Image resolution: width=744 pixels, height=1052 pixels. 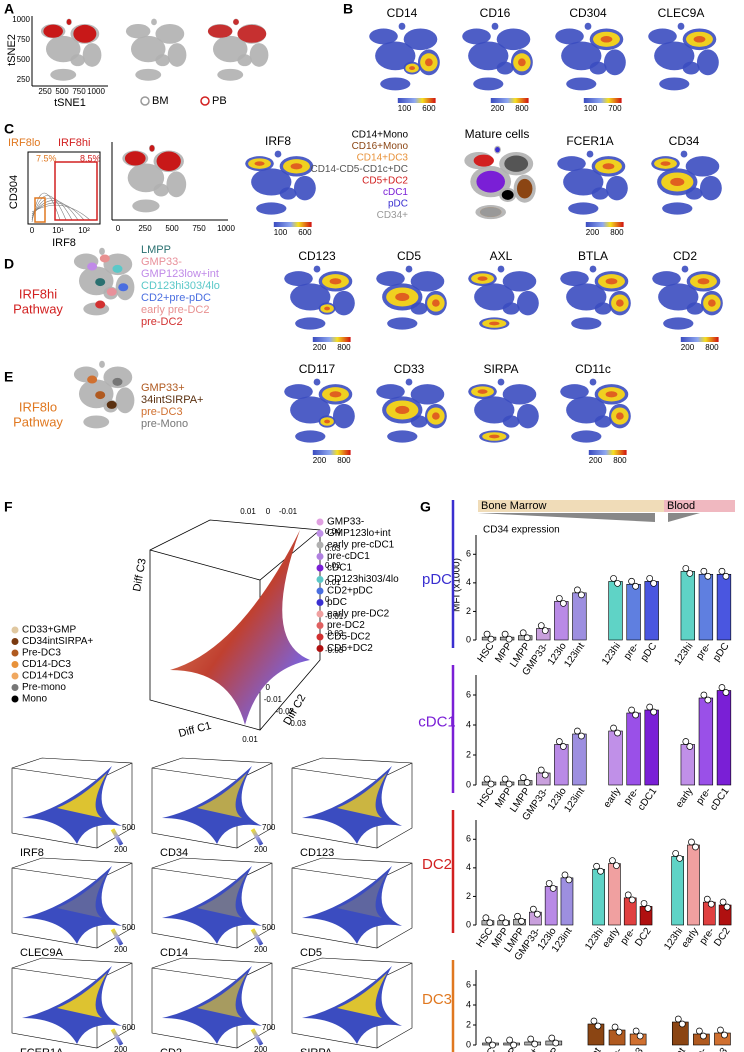 What do you see at coordinates (677, 1049) in the screenshot?
I see `category-label: 34int` at bounding box center [677, 1049].